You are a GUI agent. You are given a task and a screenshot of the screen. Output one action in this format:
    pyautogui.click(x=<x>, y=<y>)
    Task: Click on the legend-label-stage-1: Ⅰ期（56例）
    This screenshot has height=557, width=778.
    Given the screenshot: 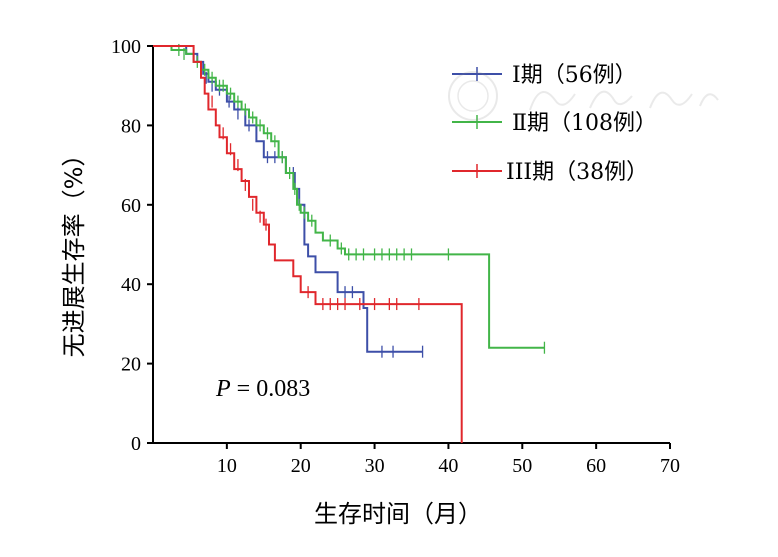 What is the action you would take?
    pyautogui.click(x=574, y=75)
    